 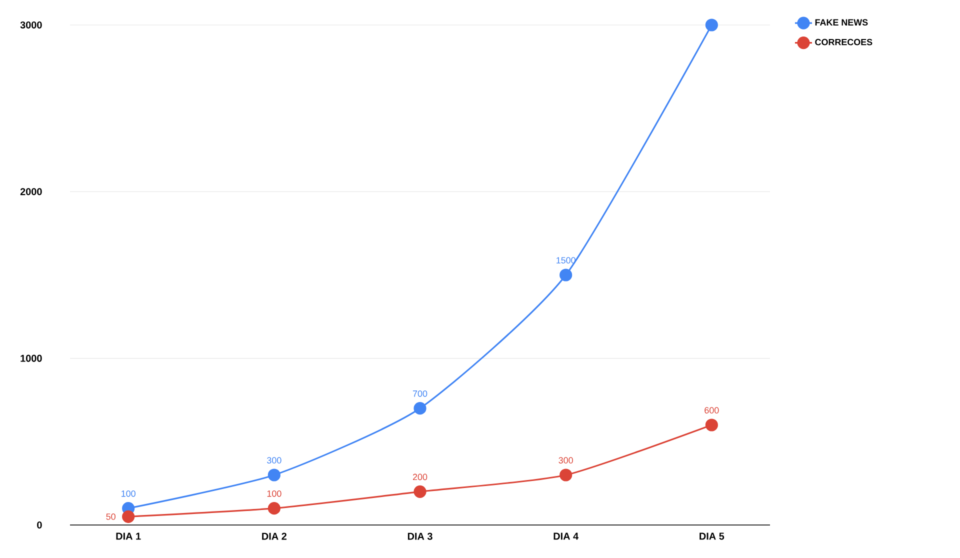 What do you see at coordinates (843, 42) in the screenshot?
I see `legend-label: CORRECOES` at bounding box center [843, 42].